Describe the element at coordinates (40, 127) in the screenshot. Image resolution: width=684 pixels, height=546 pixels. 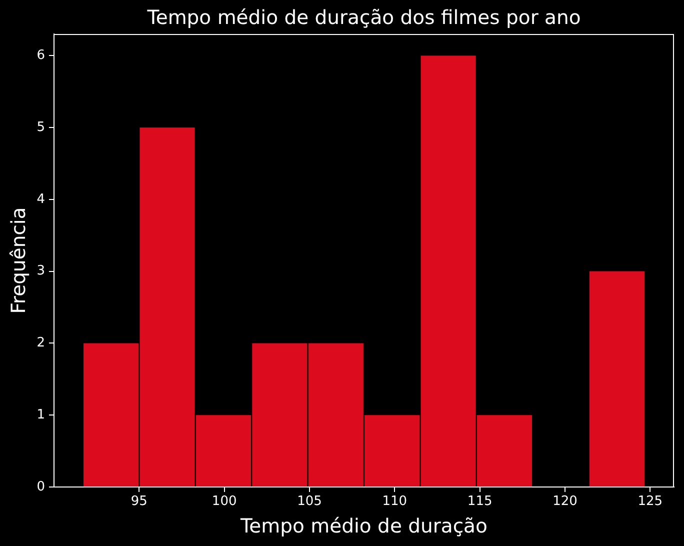
I see `y-tick-label: 5` at that location.